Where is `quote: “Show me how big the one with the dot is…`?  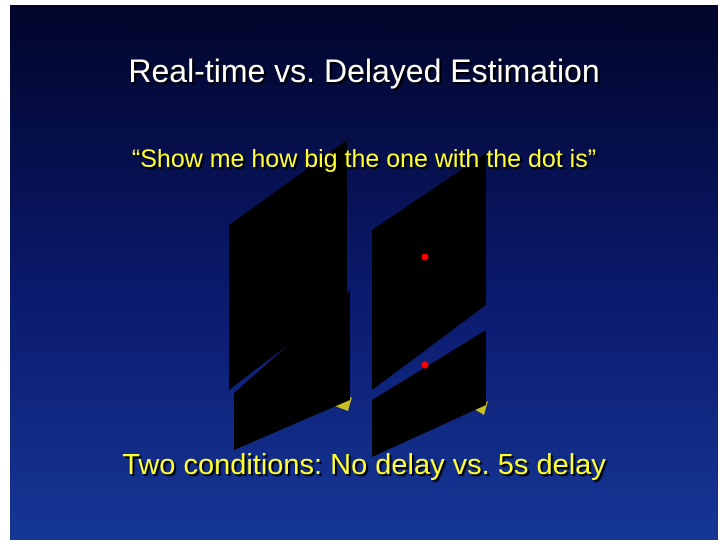
quote: “Show me how big the one with the dot is… is located at coordinates (364, 159).